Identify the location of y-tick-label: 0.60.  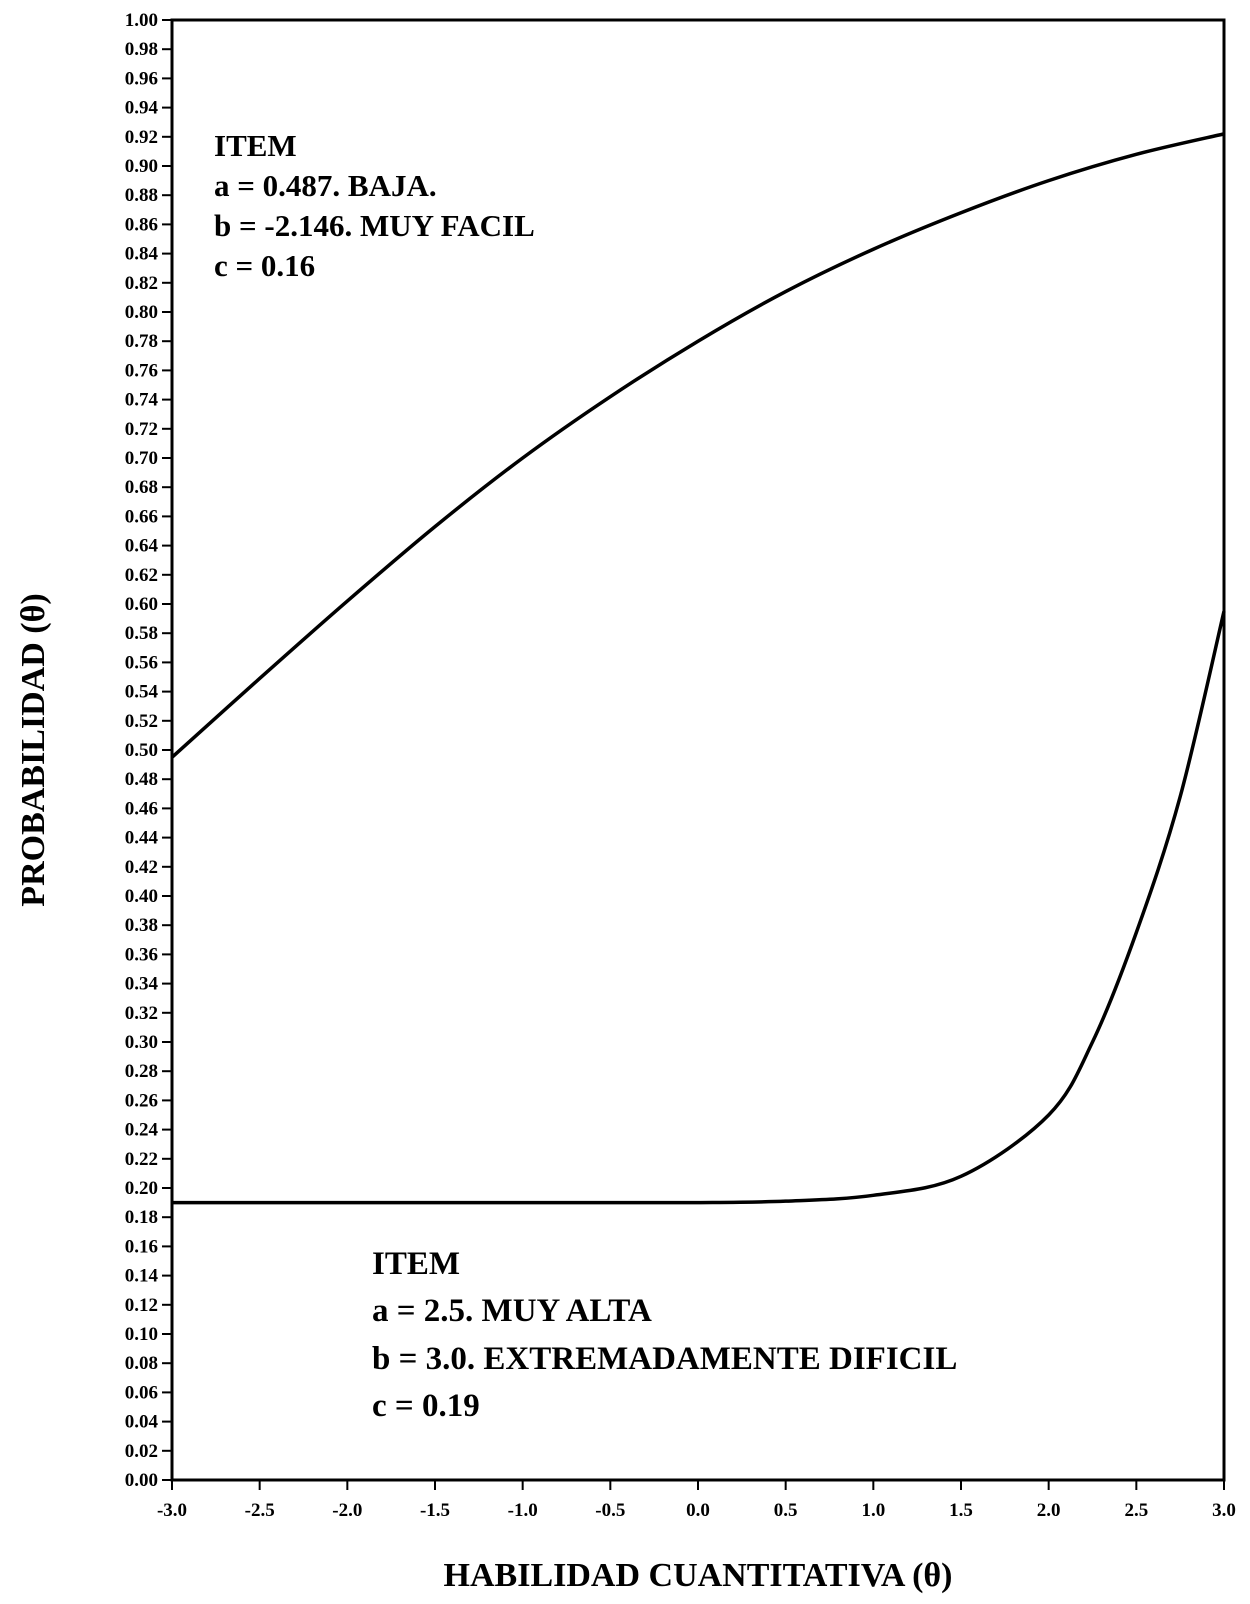
(141, 604).